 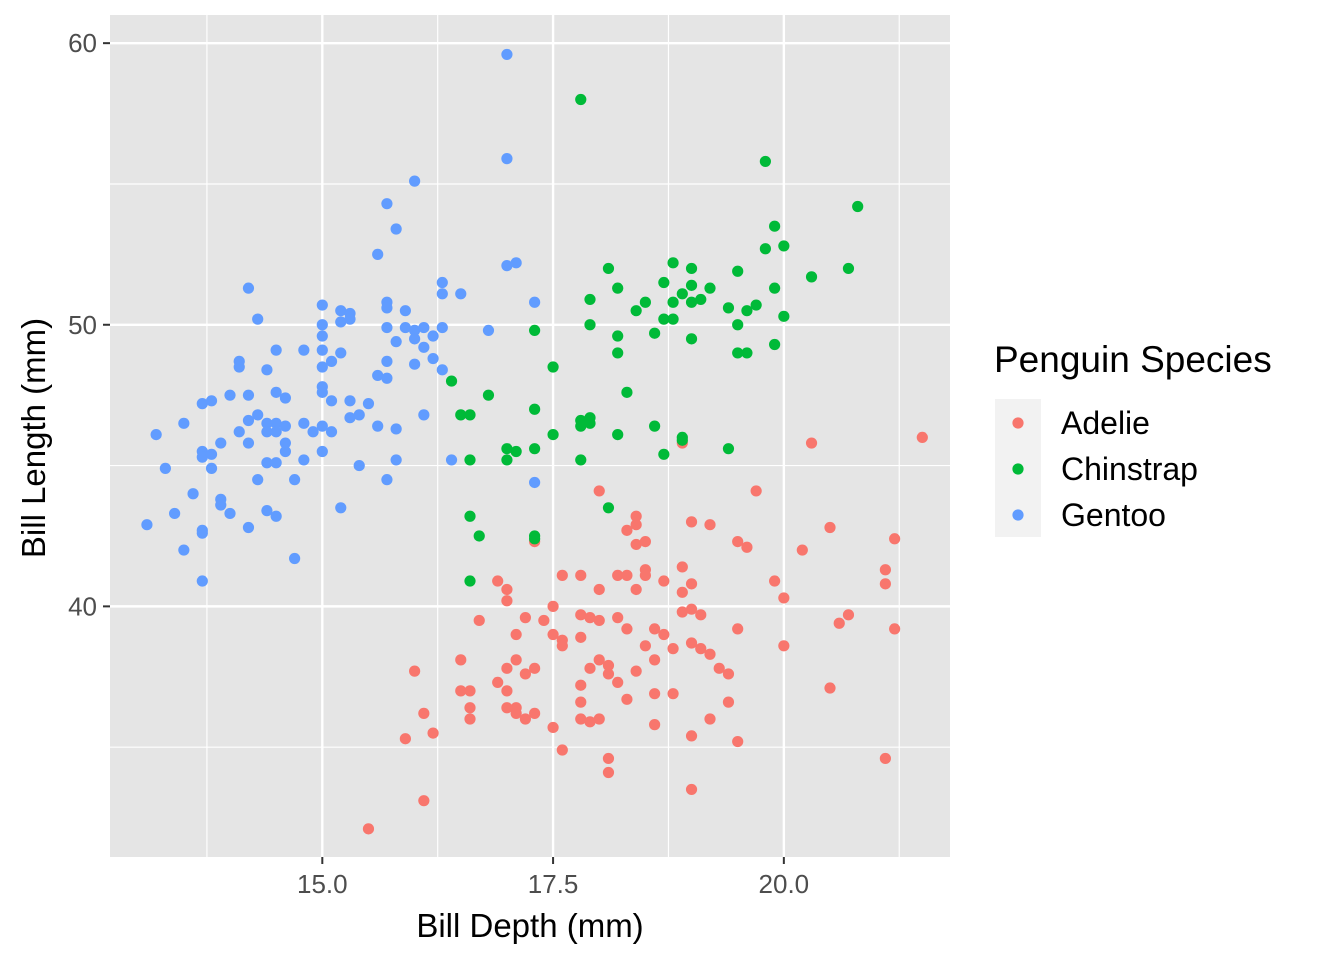 I want to click on x-tick-label: 15.0, so click(x=322, y=884).